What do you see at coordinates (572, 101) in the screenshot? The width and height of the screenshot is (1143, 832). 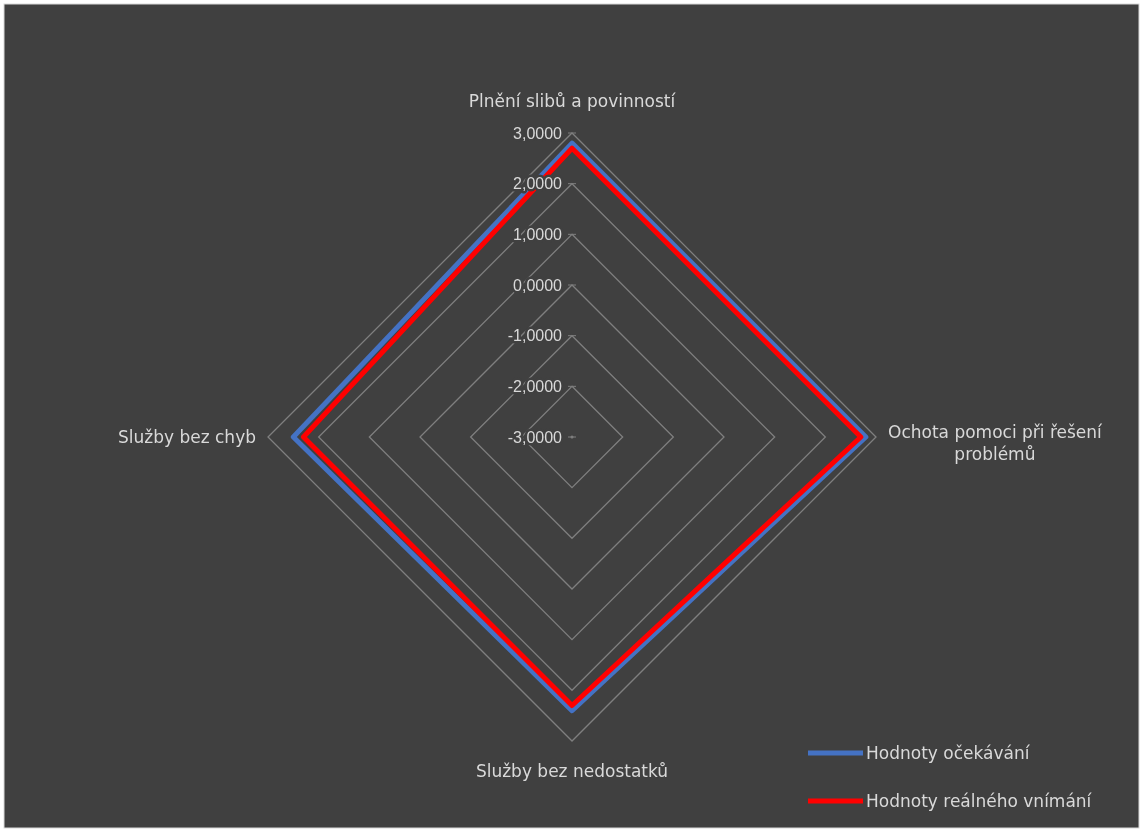 I see `spoke-label: Plnění slibů a povinností` at bounding box center [572, 101].